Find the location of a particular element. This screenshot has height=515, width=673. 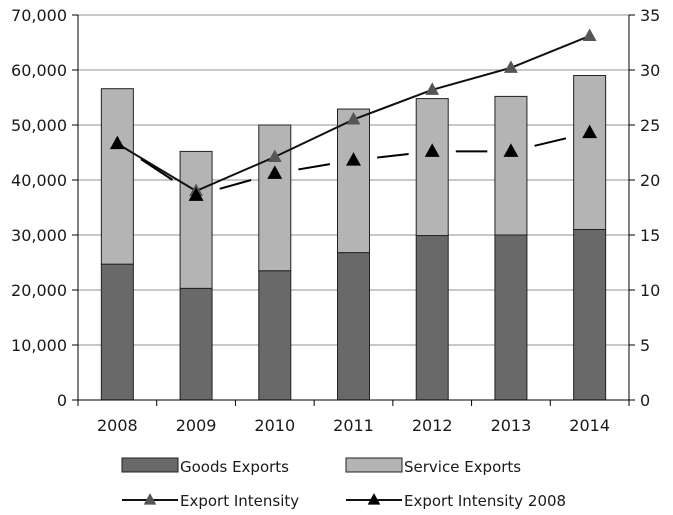

y-left-tick-label: 50,000 is located at coordinates (39, 125).